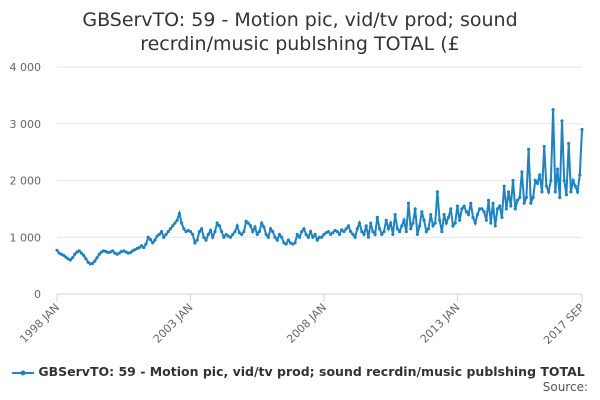 This screenshot has width=600, height=400. I want to click on source: Source:, so click(565, 387).